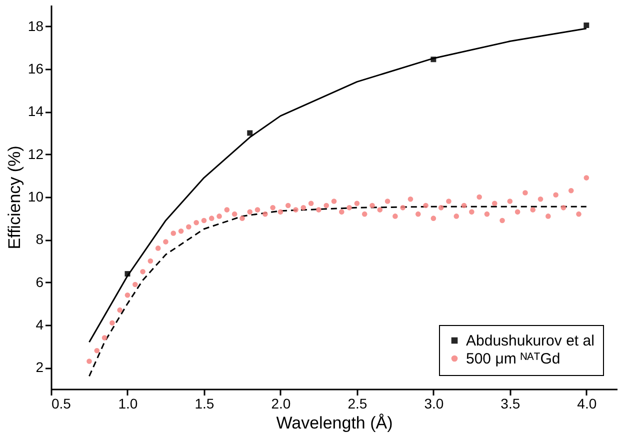 This screenshot has height=436, width=622. Describe the element at coordinates (530, 341) in the screenshot. I see `legend-label: Abdushukurov et al` at that location.